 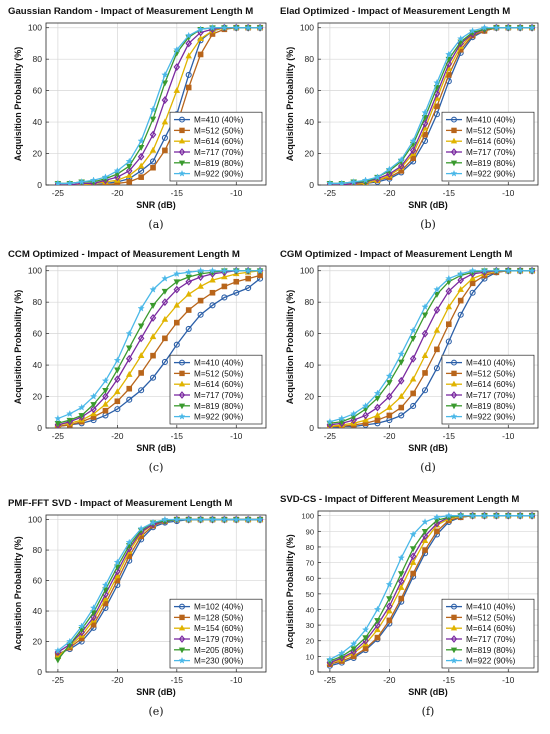 What do you see at coordinates (508, 680) in the screenshot?
I see `x-tick-label: -10` at bounding box center [508, 680].